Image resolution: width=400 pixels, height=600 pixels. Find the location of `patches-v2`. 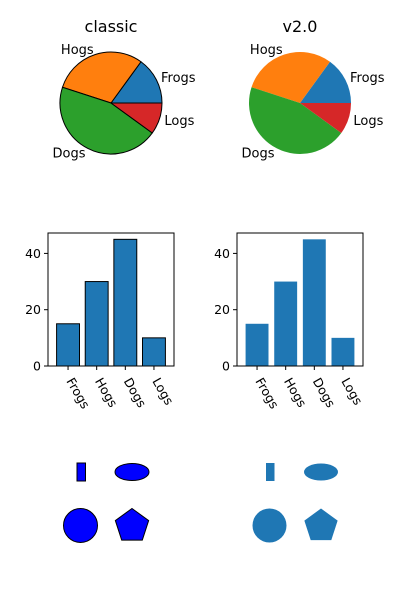

patches-v2 is located at coordinates (295, 503).